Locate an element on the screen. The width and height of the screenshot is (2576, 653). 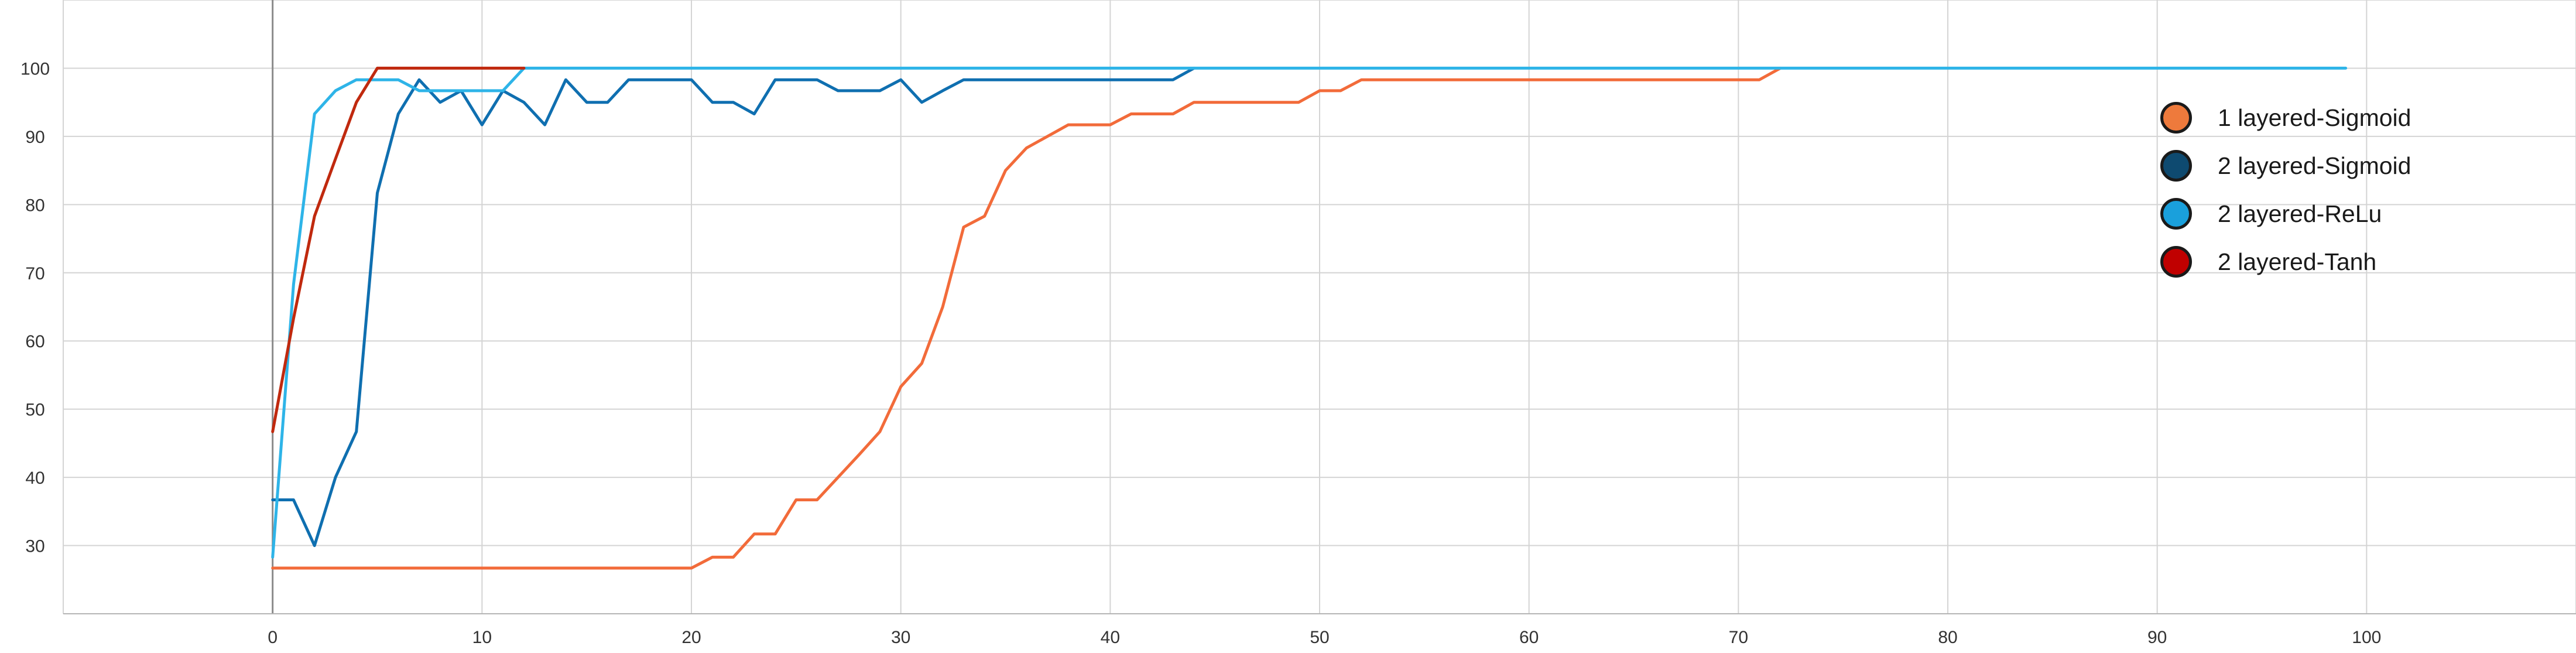
legend-item-2-layered-relu: 2 layered-ReLu is located at coordinates (2324, 214).